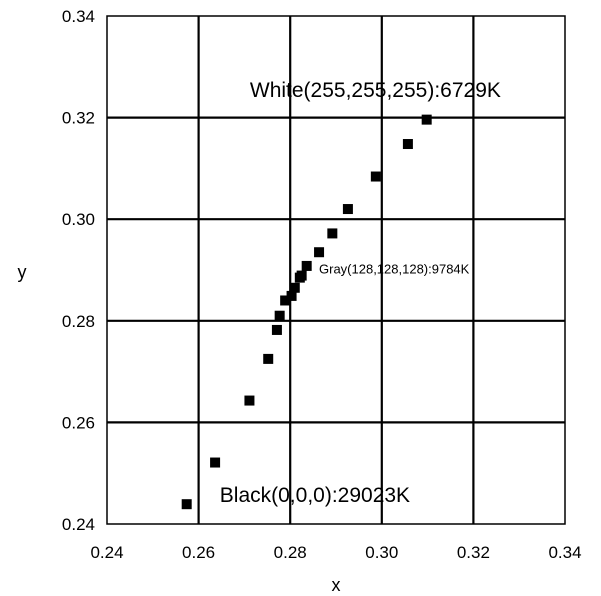 The image size is (601, 596). What do you see at coordinates (564, 552) in the screenshot?
I see `x-tick-label: 0.34` at bounding box center [564, 552].